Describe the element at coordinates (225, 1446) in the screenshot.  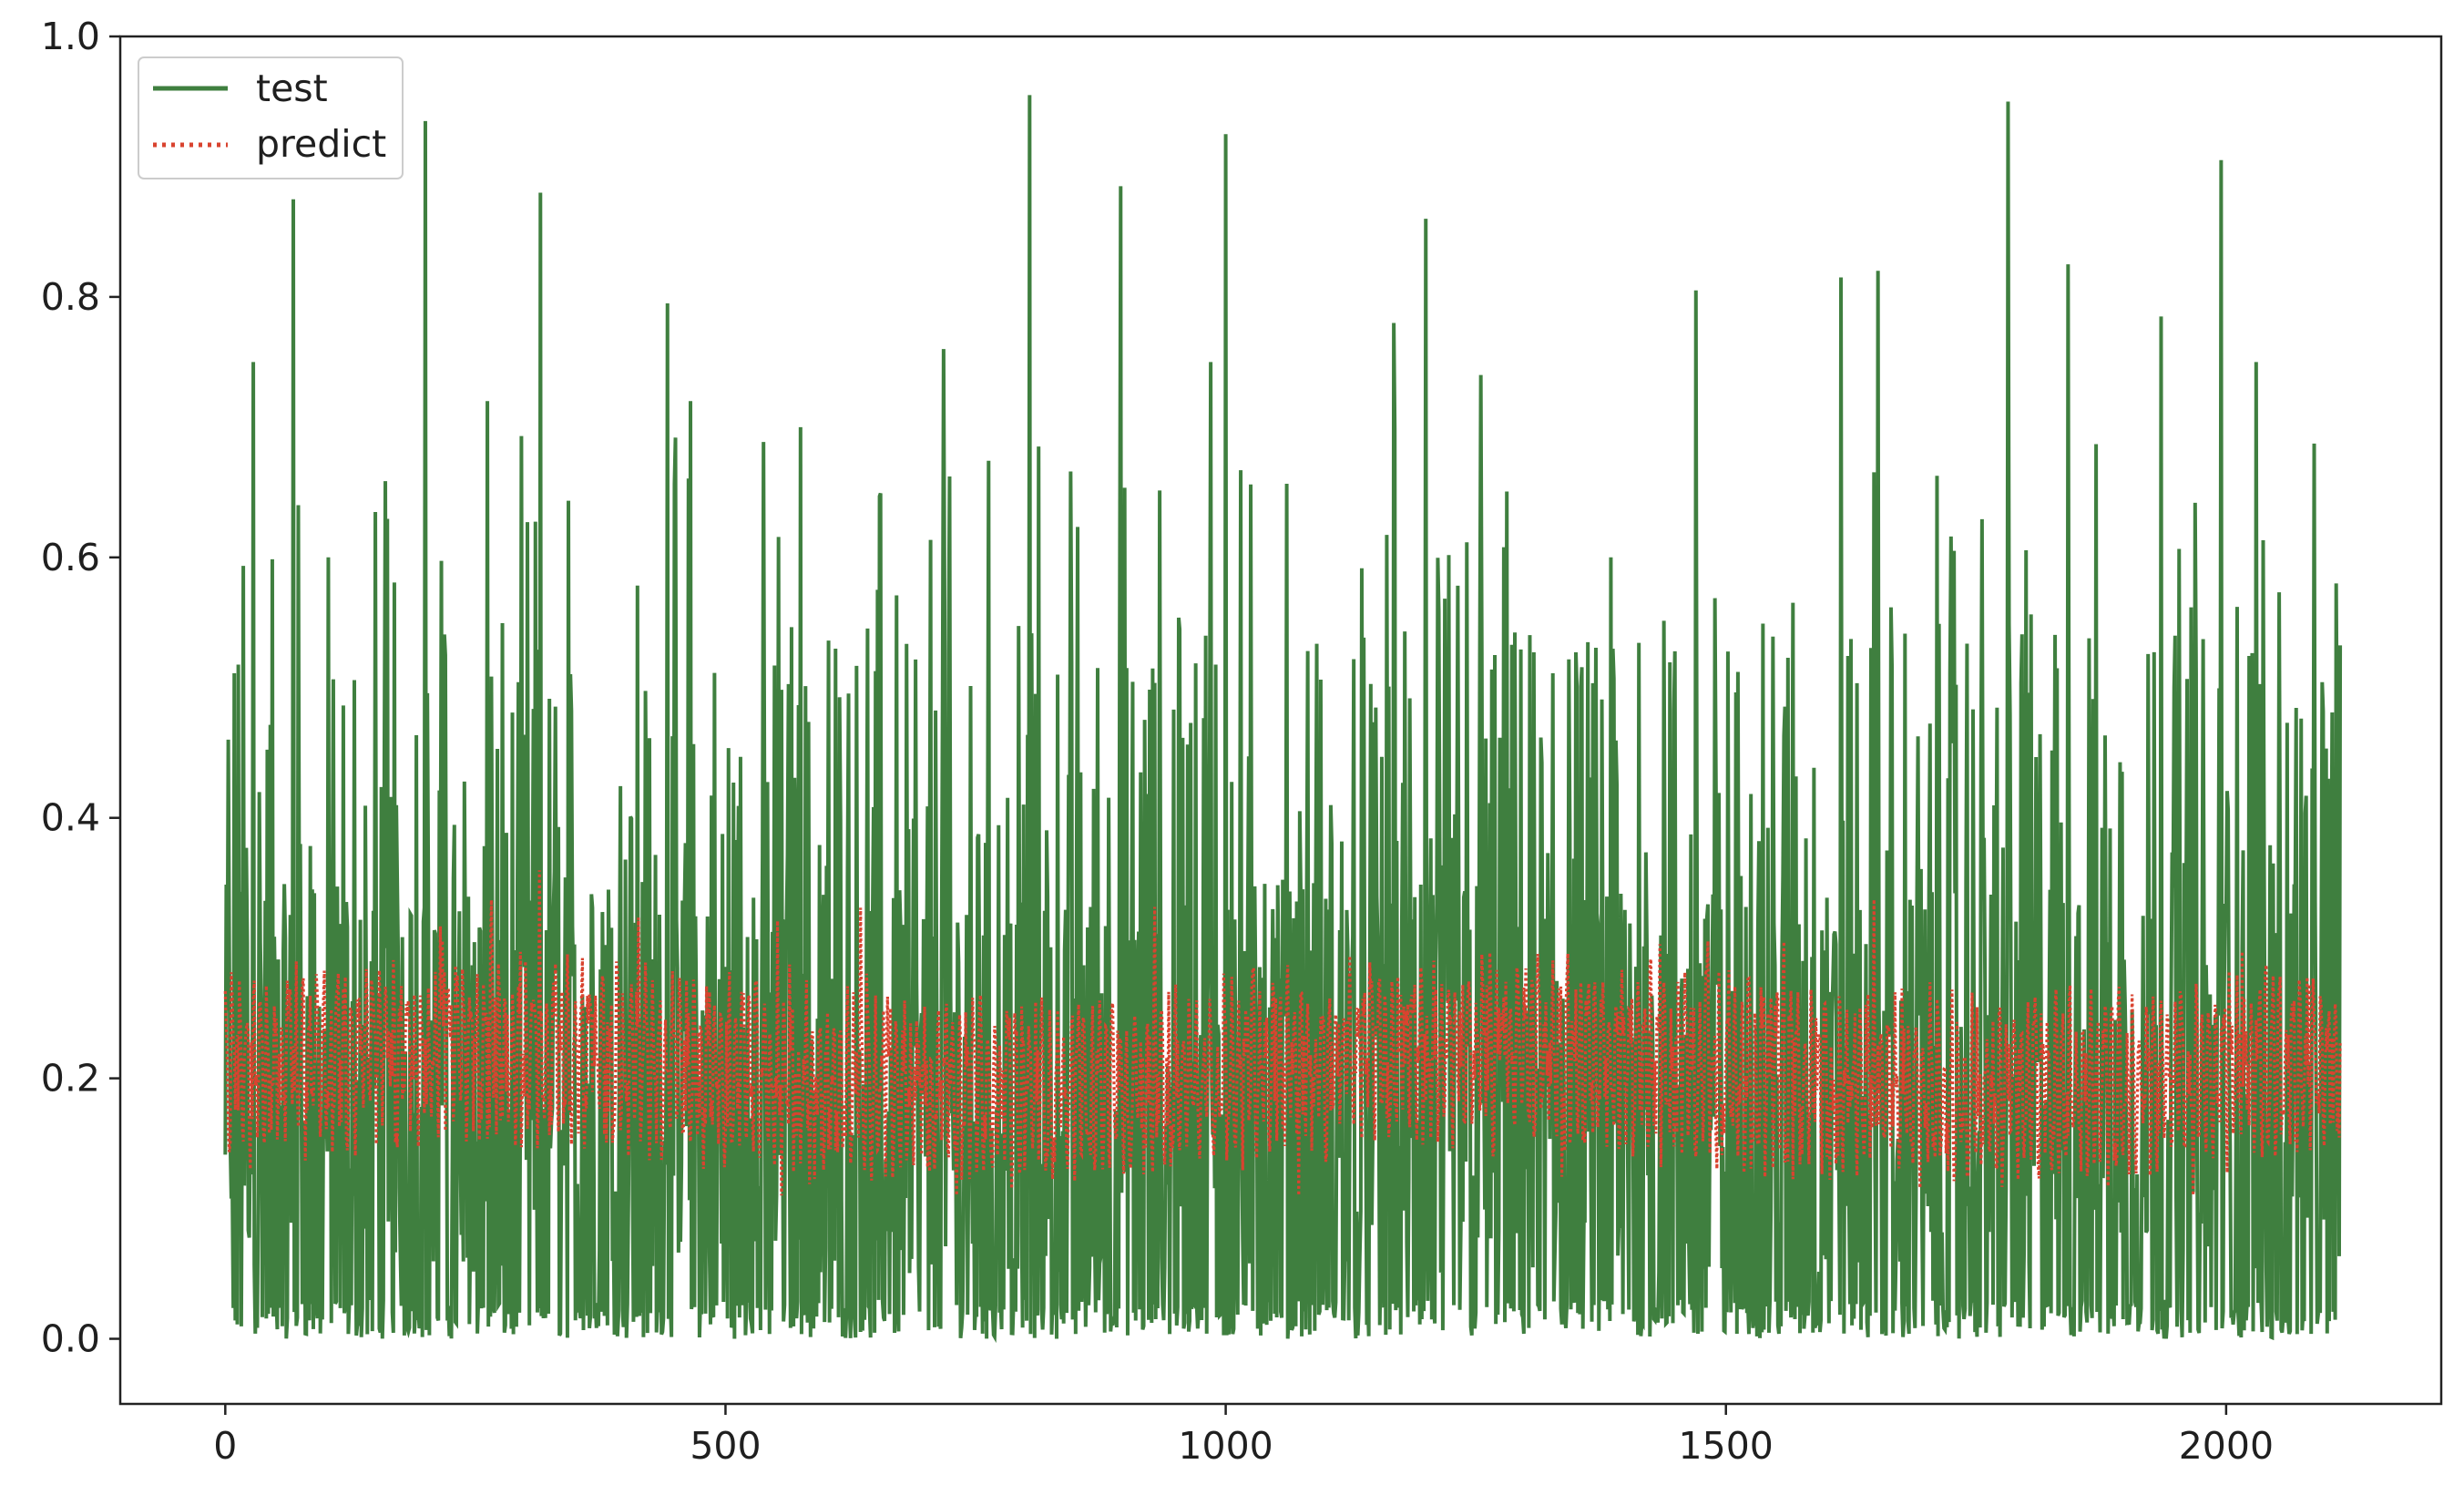
I see `x-tick-label: 0` at that location.